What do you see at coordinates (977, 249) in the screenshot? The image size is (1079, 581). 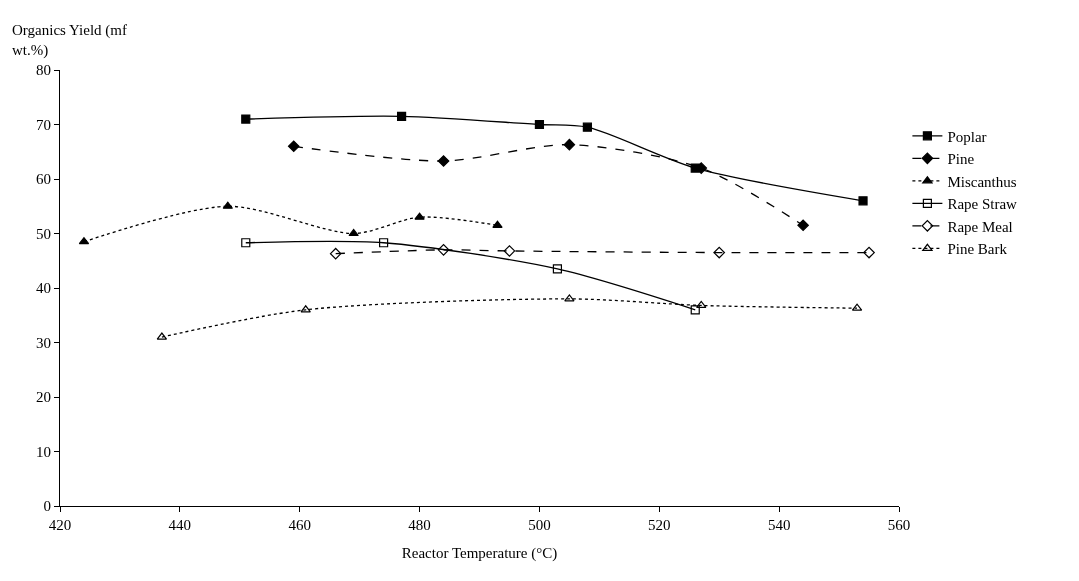 I see `legend-label: Pine Bark` at bounding box center [977, 249].